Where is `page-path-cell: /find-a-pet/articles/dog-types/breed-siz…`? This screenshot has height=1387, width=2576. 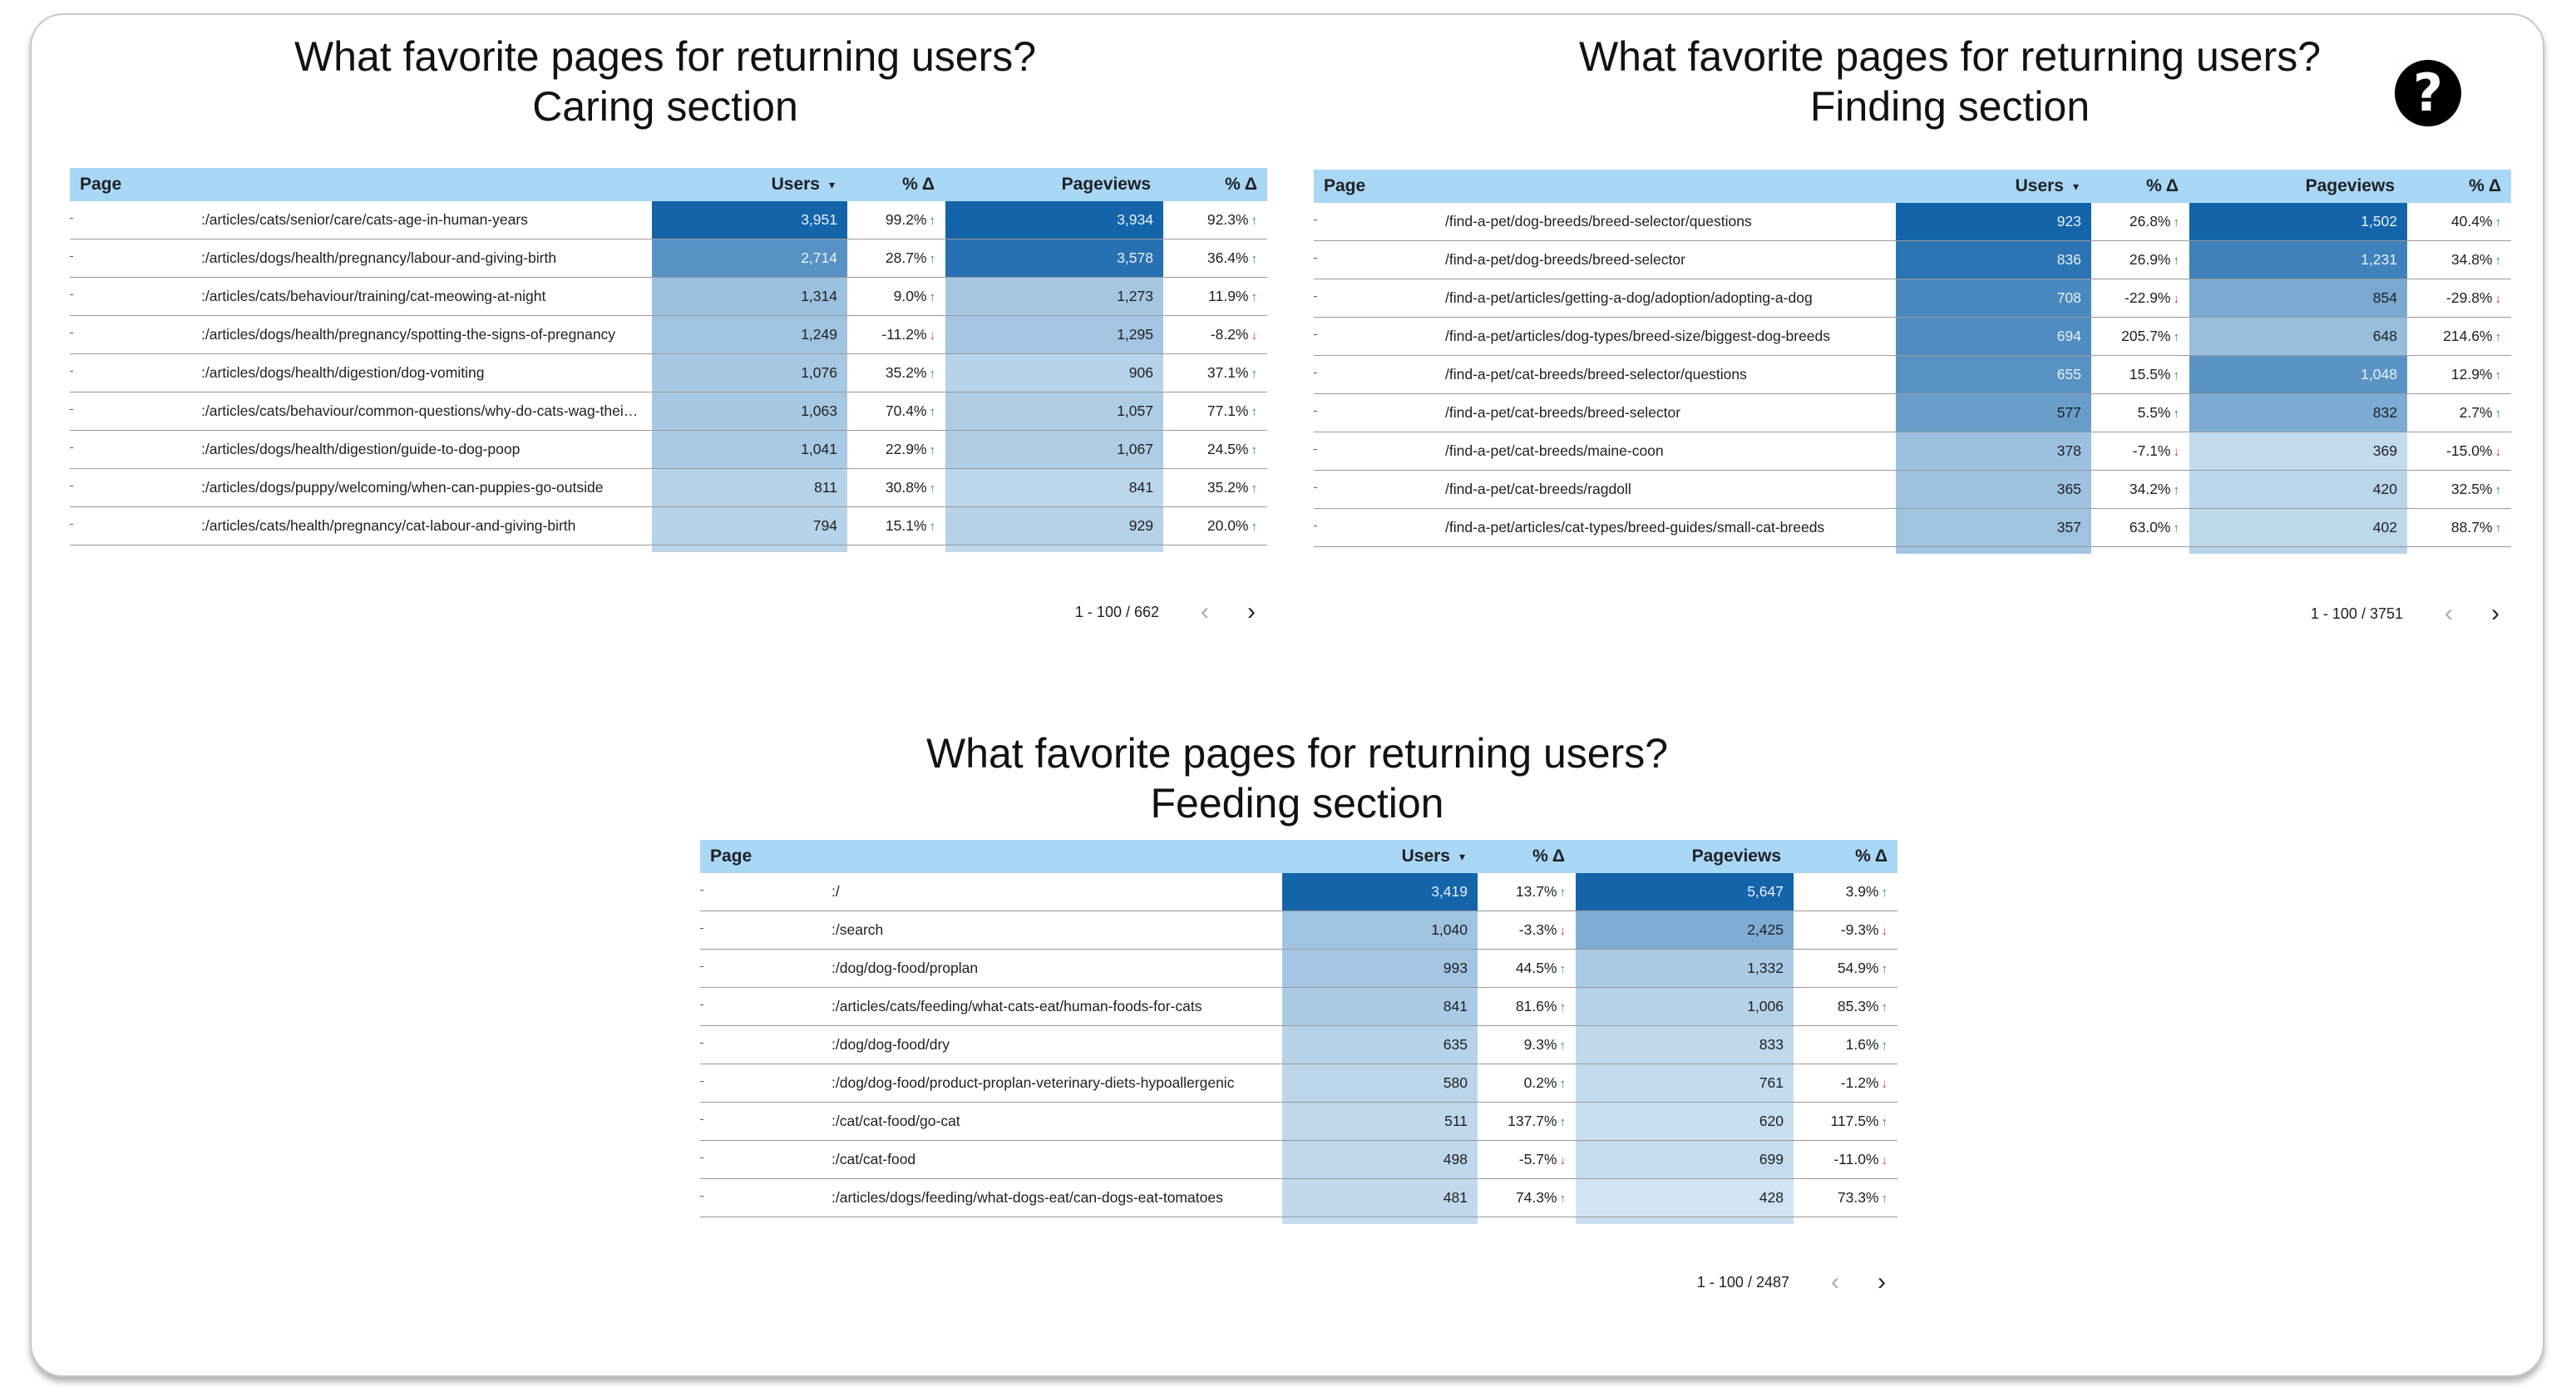 page-path-cell: /find-a-pet/articles/dog-types/breed-siz… is located at coordinates (1638, 336).